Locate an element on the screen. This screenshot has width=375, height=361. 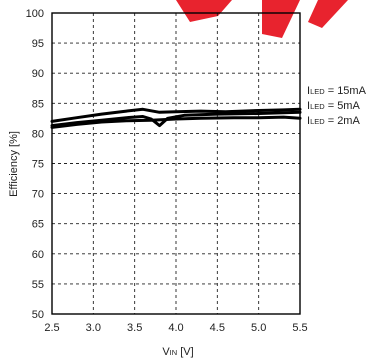
series-lines is located at coordinates (176, 118).